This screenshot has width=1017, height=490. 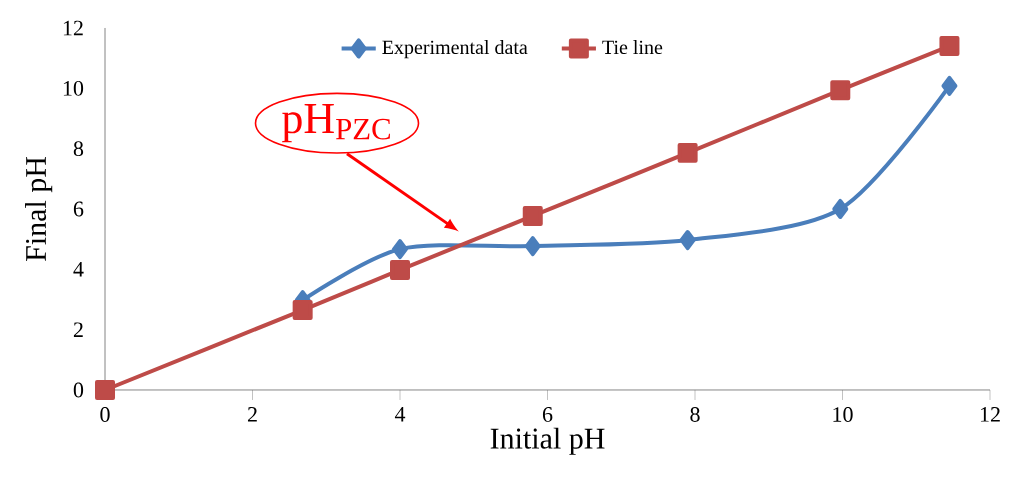 I want to click on x-tick-label: 0, so click(x=105, y=414).